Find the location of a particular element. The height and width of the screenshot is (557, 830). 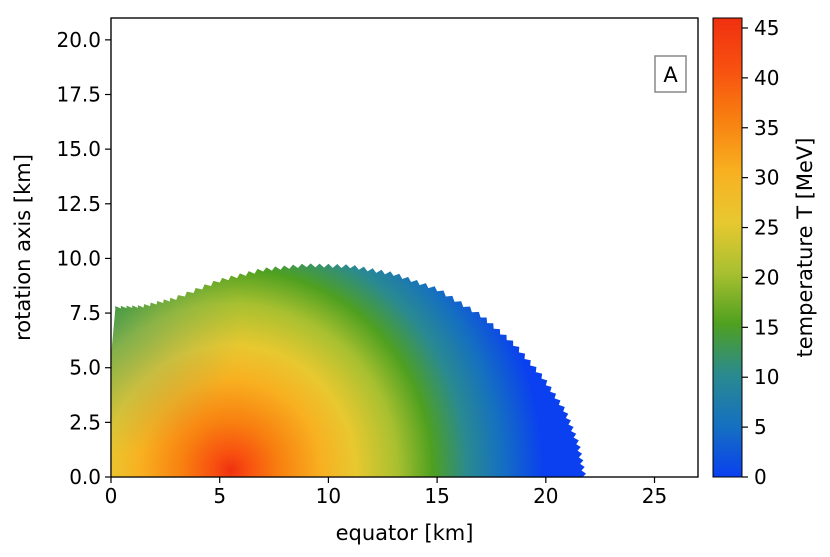

y-tick-label: 15.0 is located at coordinates (78, 149).